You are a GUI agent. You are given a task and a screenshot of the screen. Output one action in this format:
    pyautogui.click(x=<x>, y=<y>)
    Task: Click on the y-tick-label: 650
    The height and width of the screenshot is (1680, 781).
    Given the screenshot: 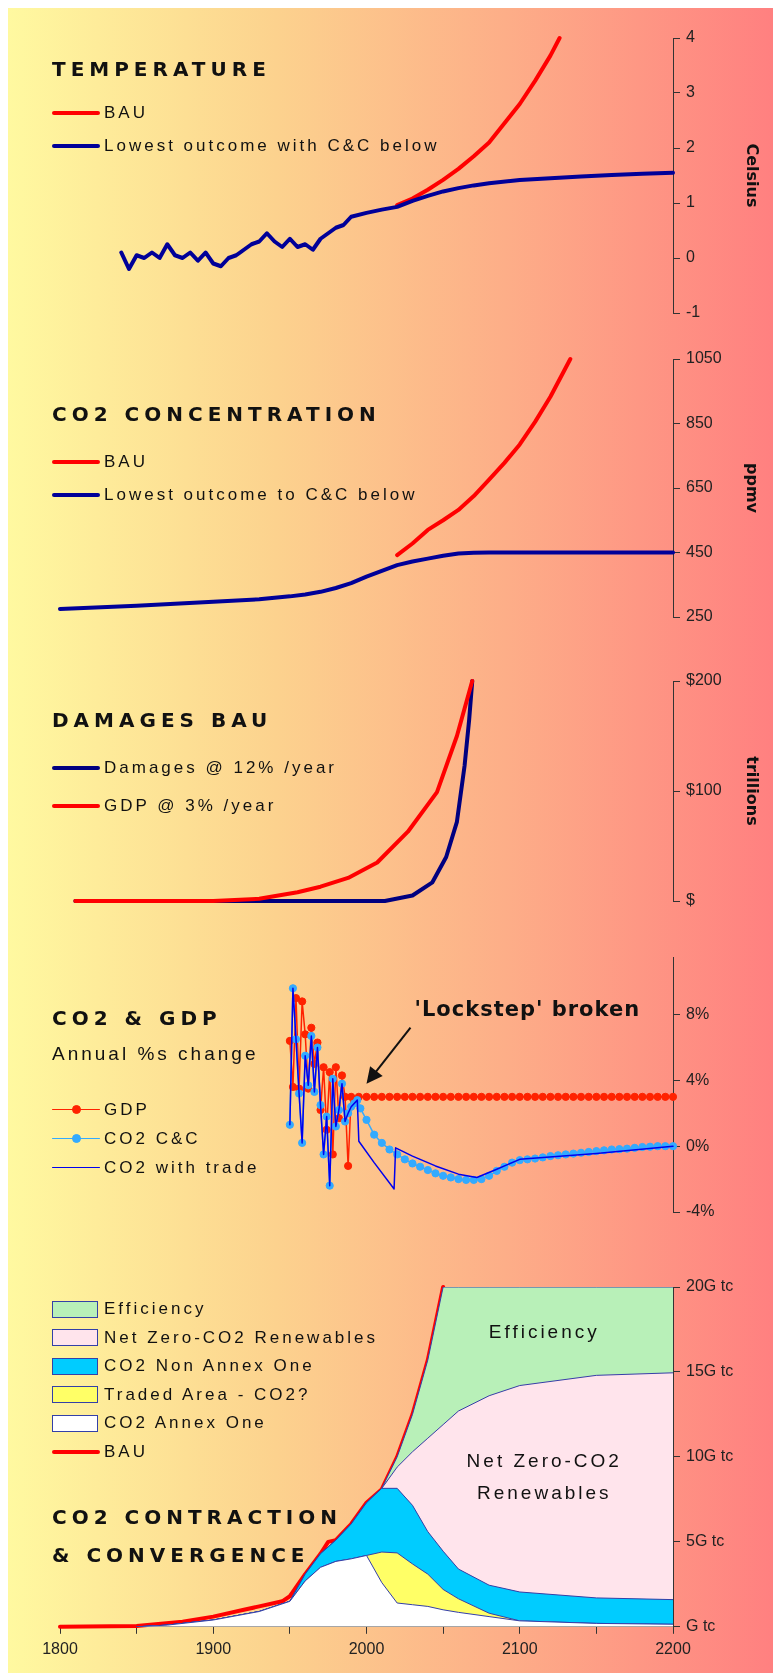 What is the action you would take?
    pyautogui.click(x=699, y=487)
    